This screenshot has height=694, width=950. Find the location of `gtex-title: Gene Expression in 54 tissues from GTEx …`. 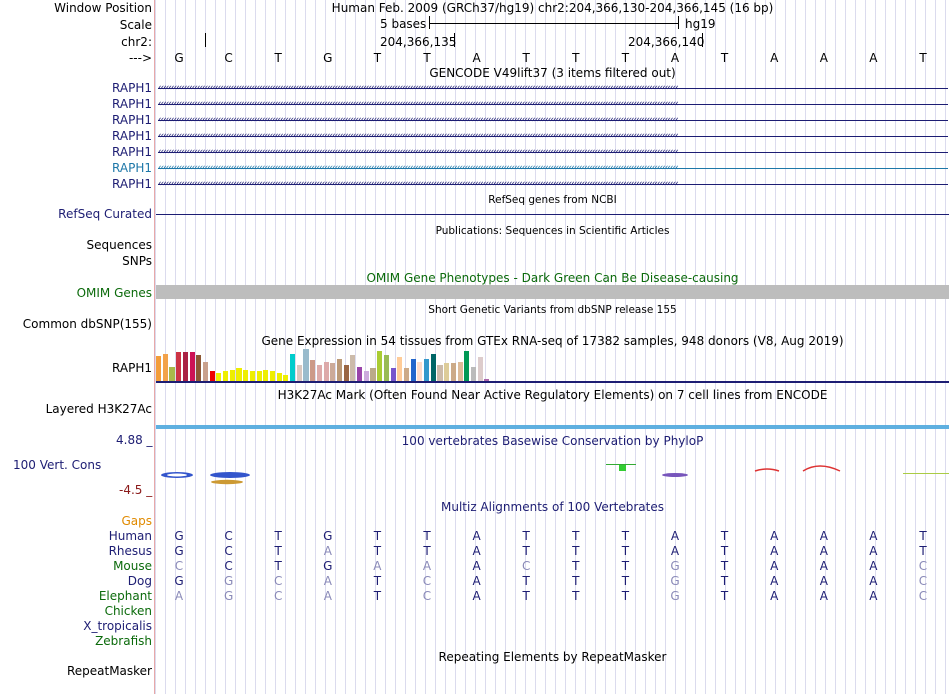

gtex-title: Gene Expression in 54 tissues from GTEx … is located at coordinates (552, 341).